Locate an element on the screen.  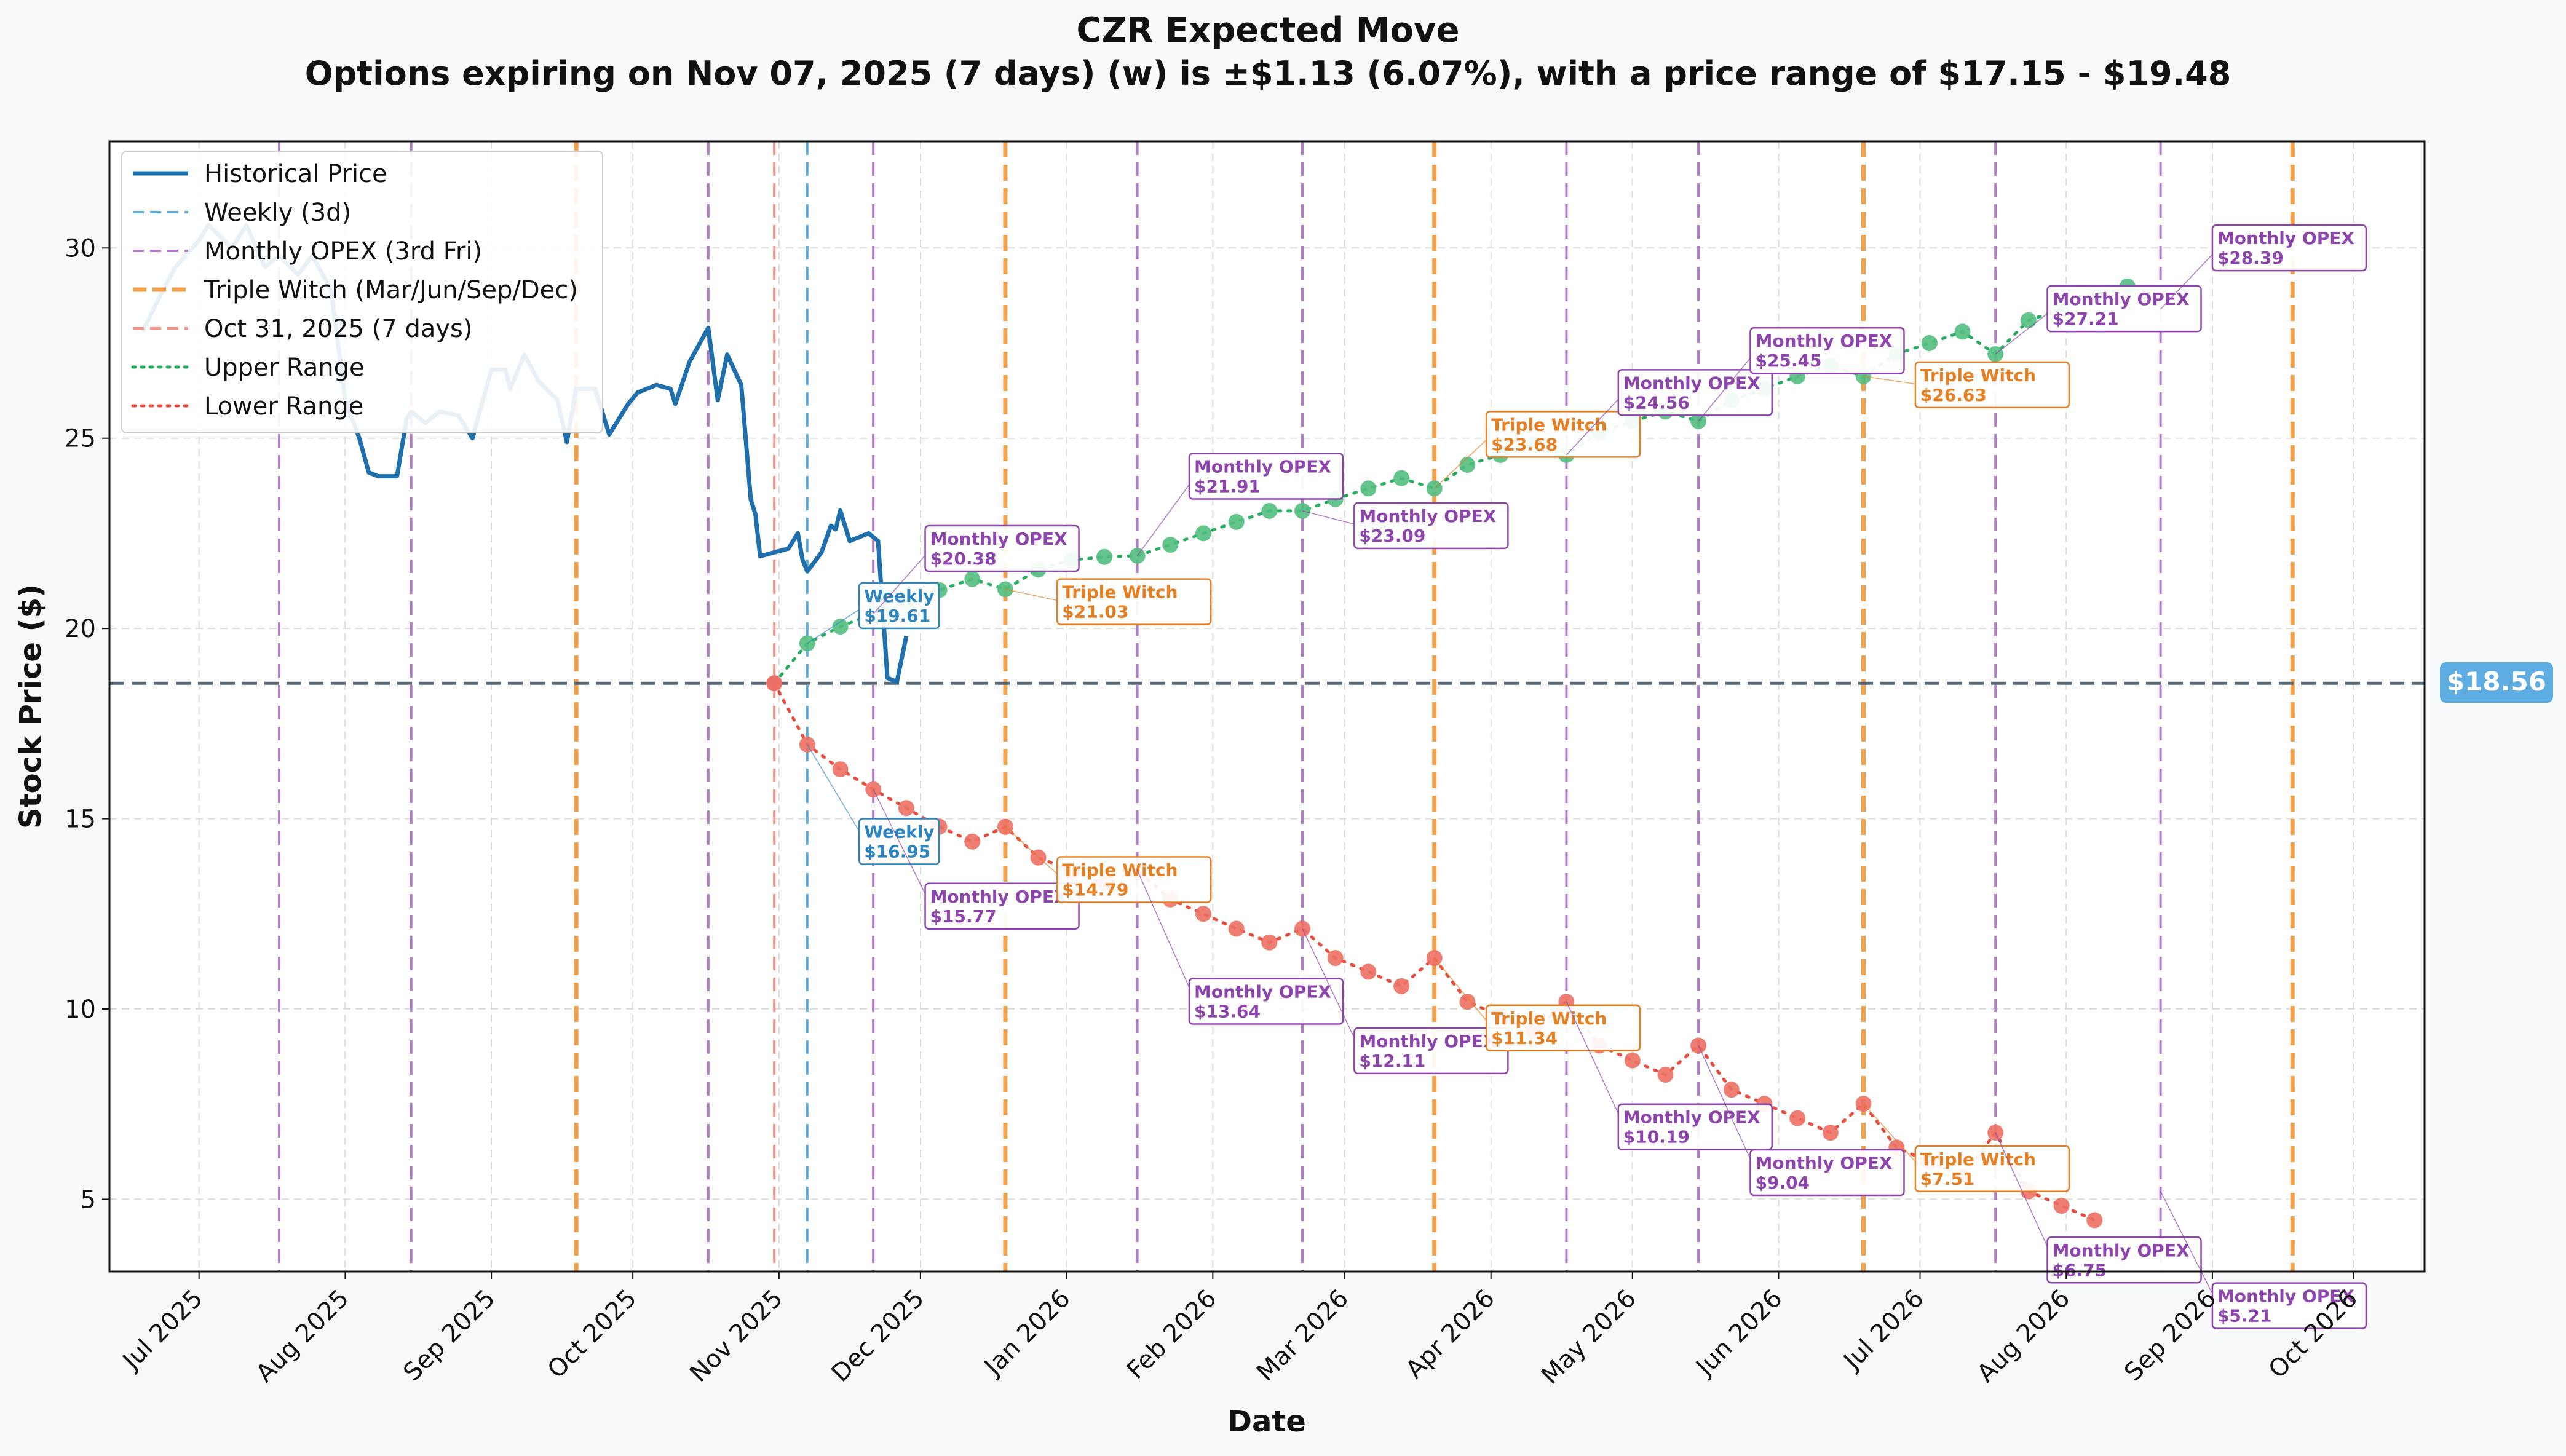
annotation-title: Weekly is located at coordinates (899, 832).